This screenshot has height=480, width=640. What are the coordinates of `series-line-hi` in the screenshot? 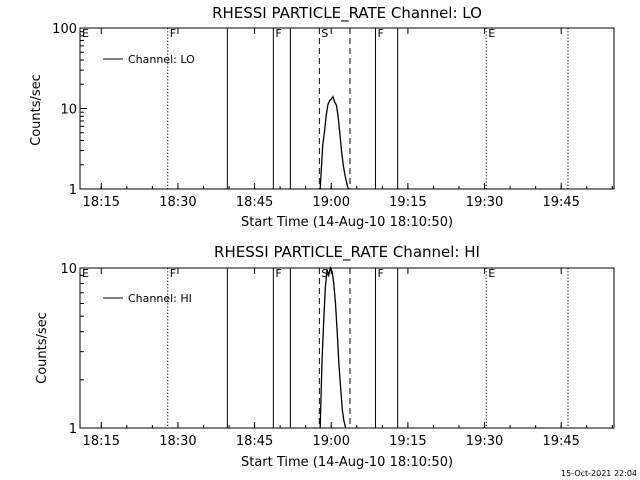 It's located at (333, 347).